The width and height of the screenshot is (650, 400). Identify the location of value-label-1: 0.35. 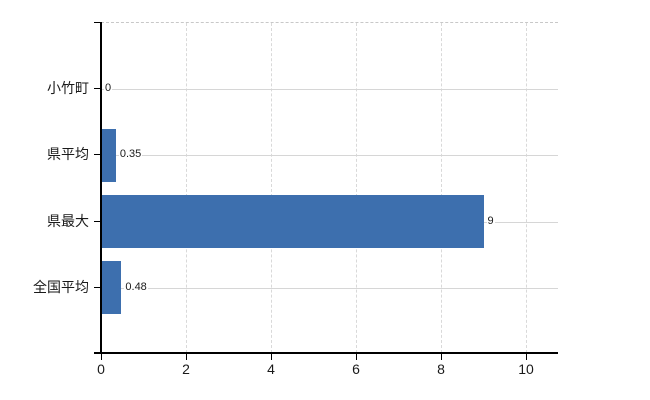
(130, 154).